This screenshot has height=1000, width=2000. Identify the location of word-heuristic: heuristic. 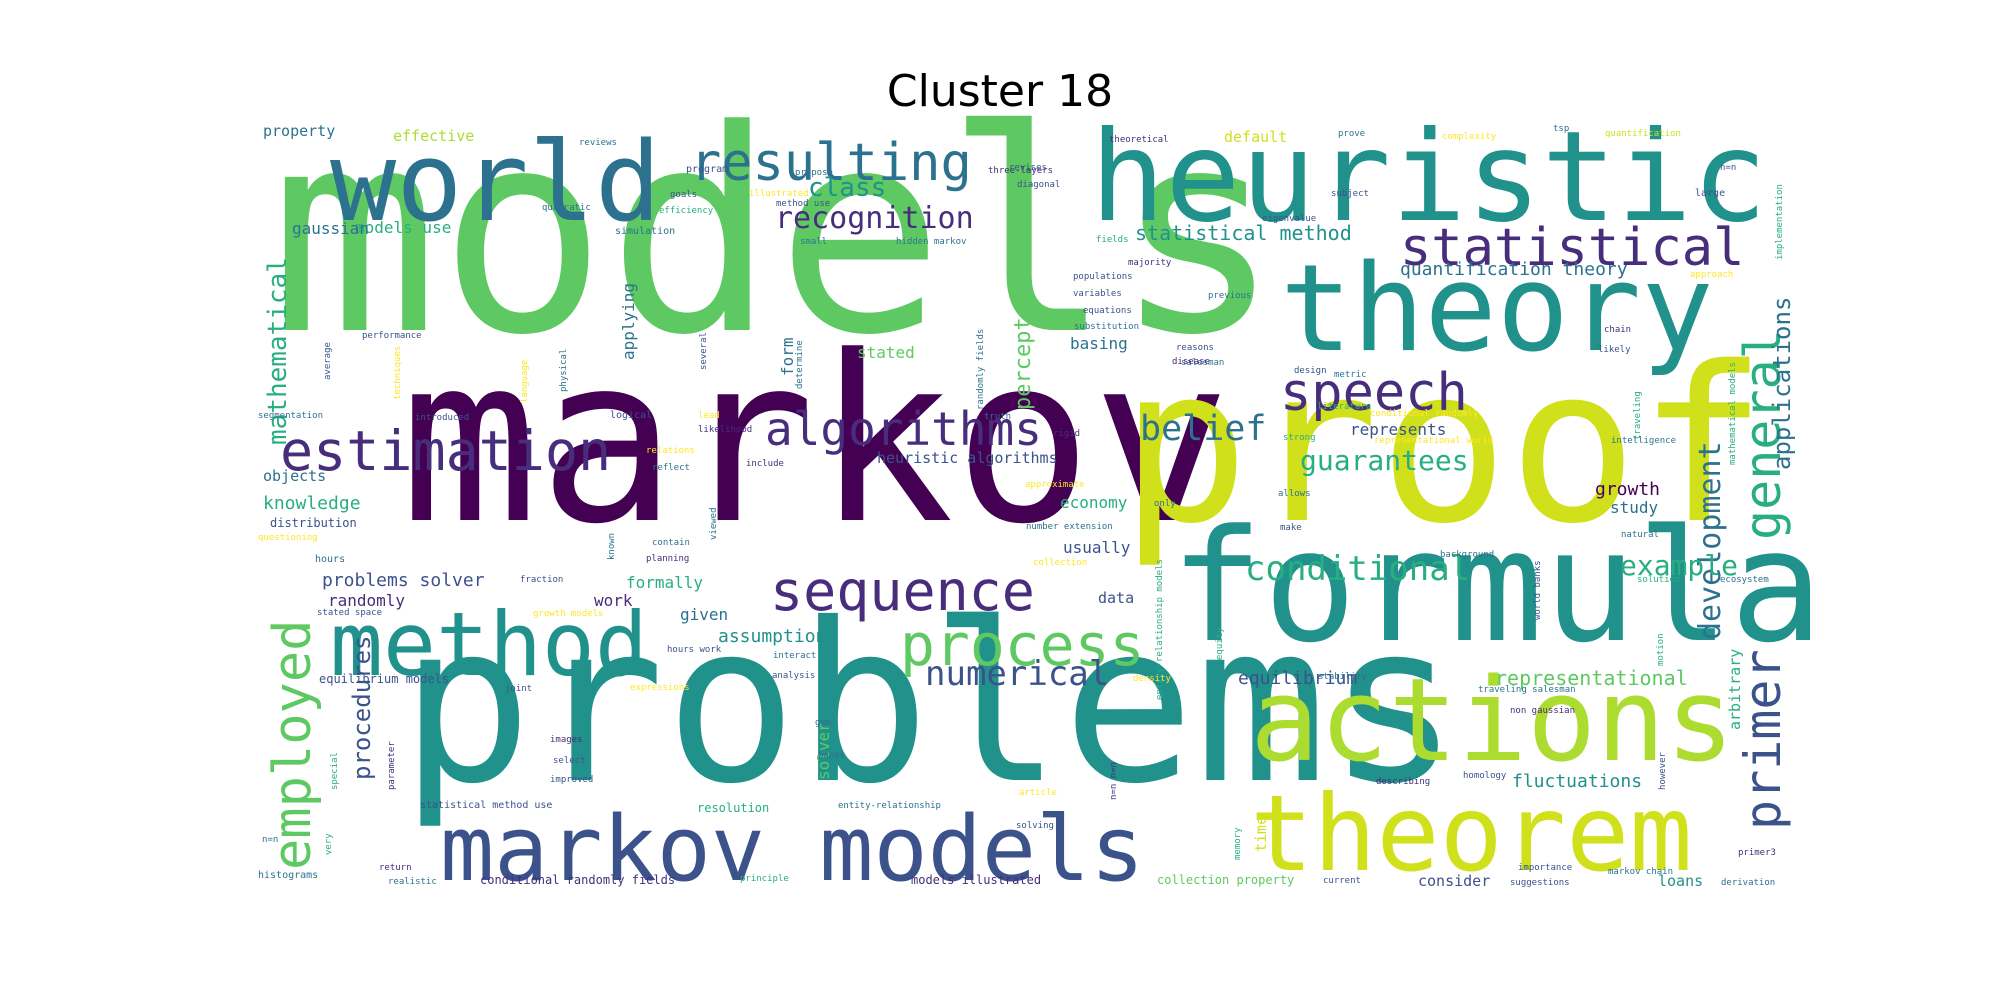
(1428, 177).